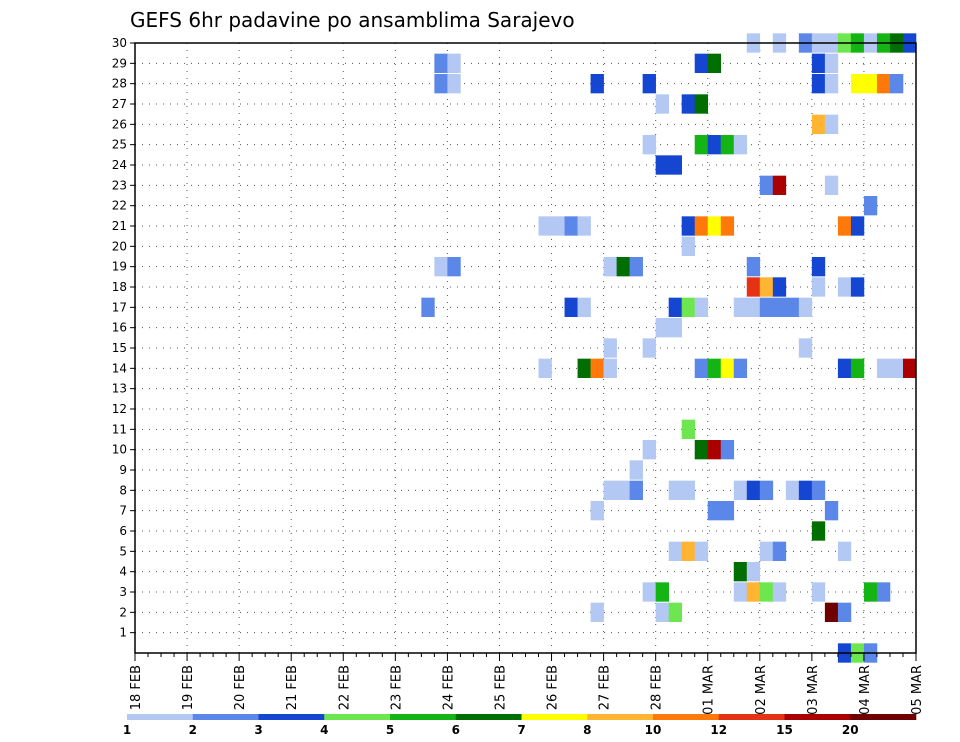  Describe the element at coordinates (784, 730) in the screenshot. I see `legend-label: 15` at that location.